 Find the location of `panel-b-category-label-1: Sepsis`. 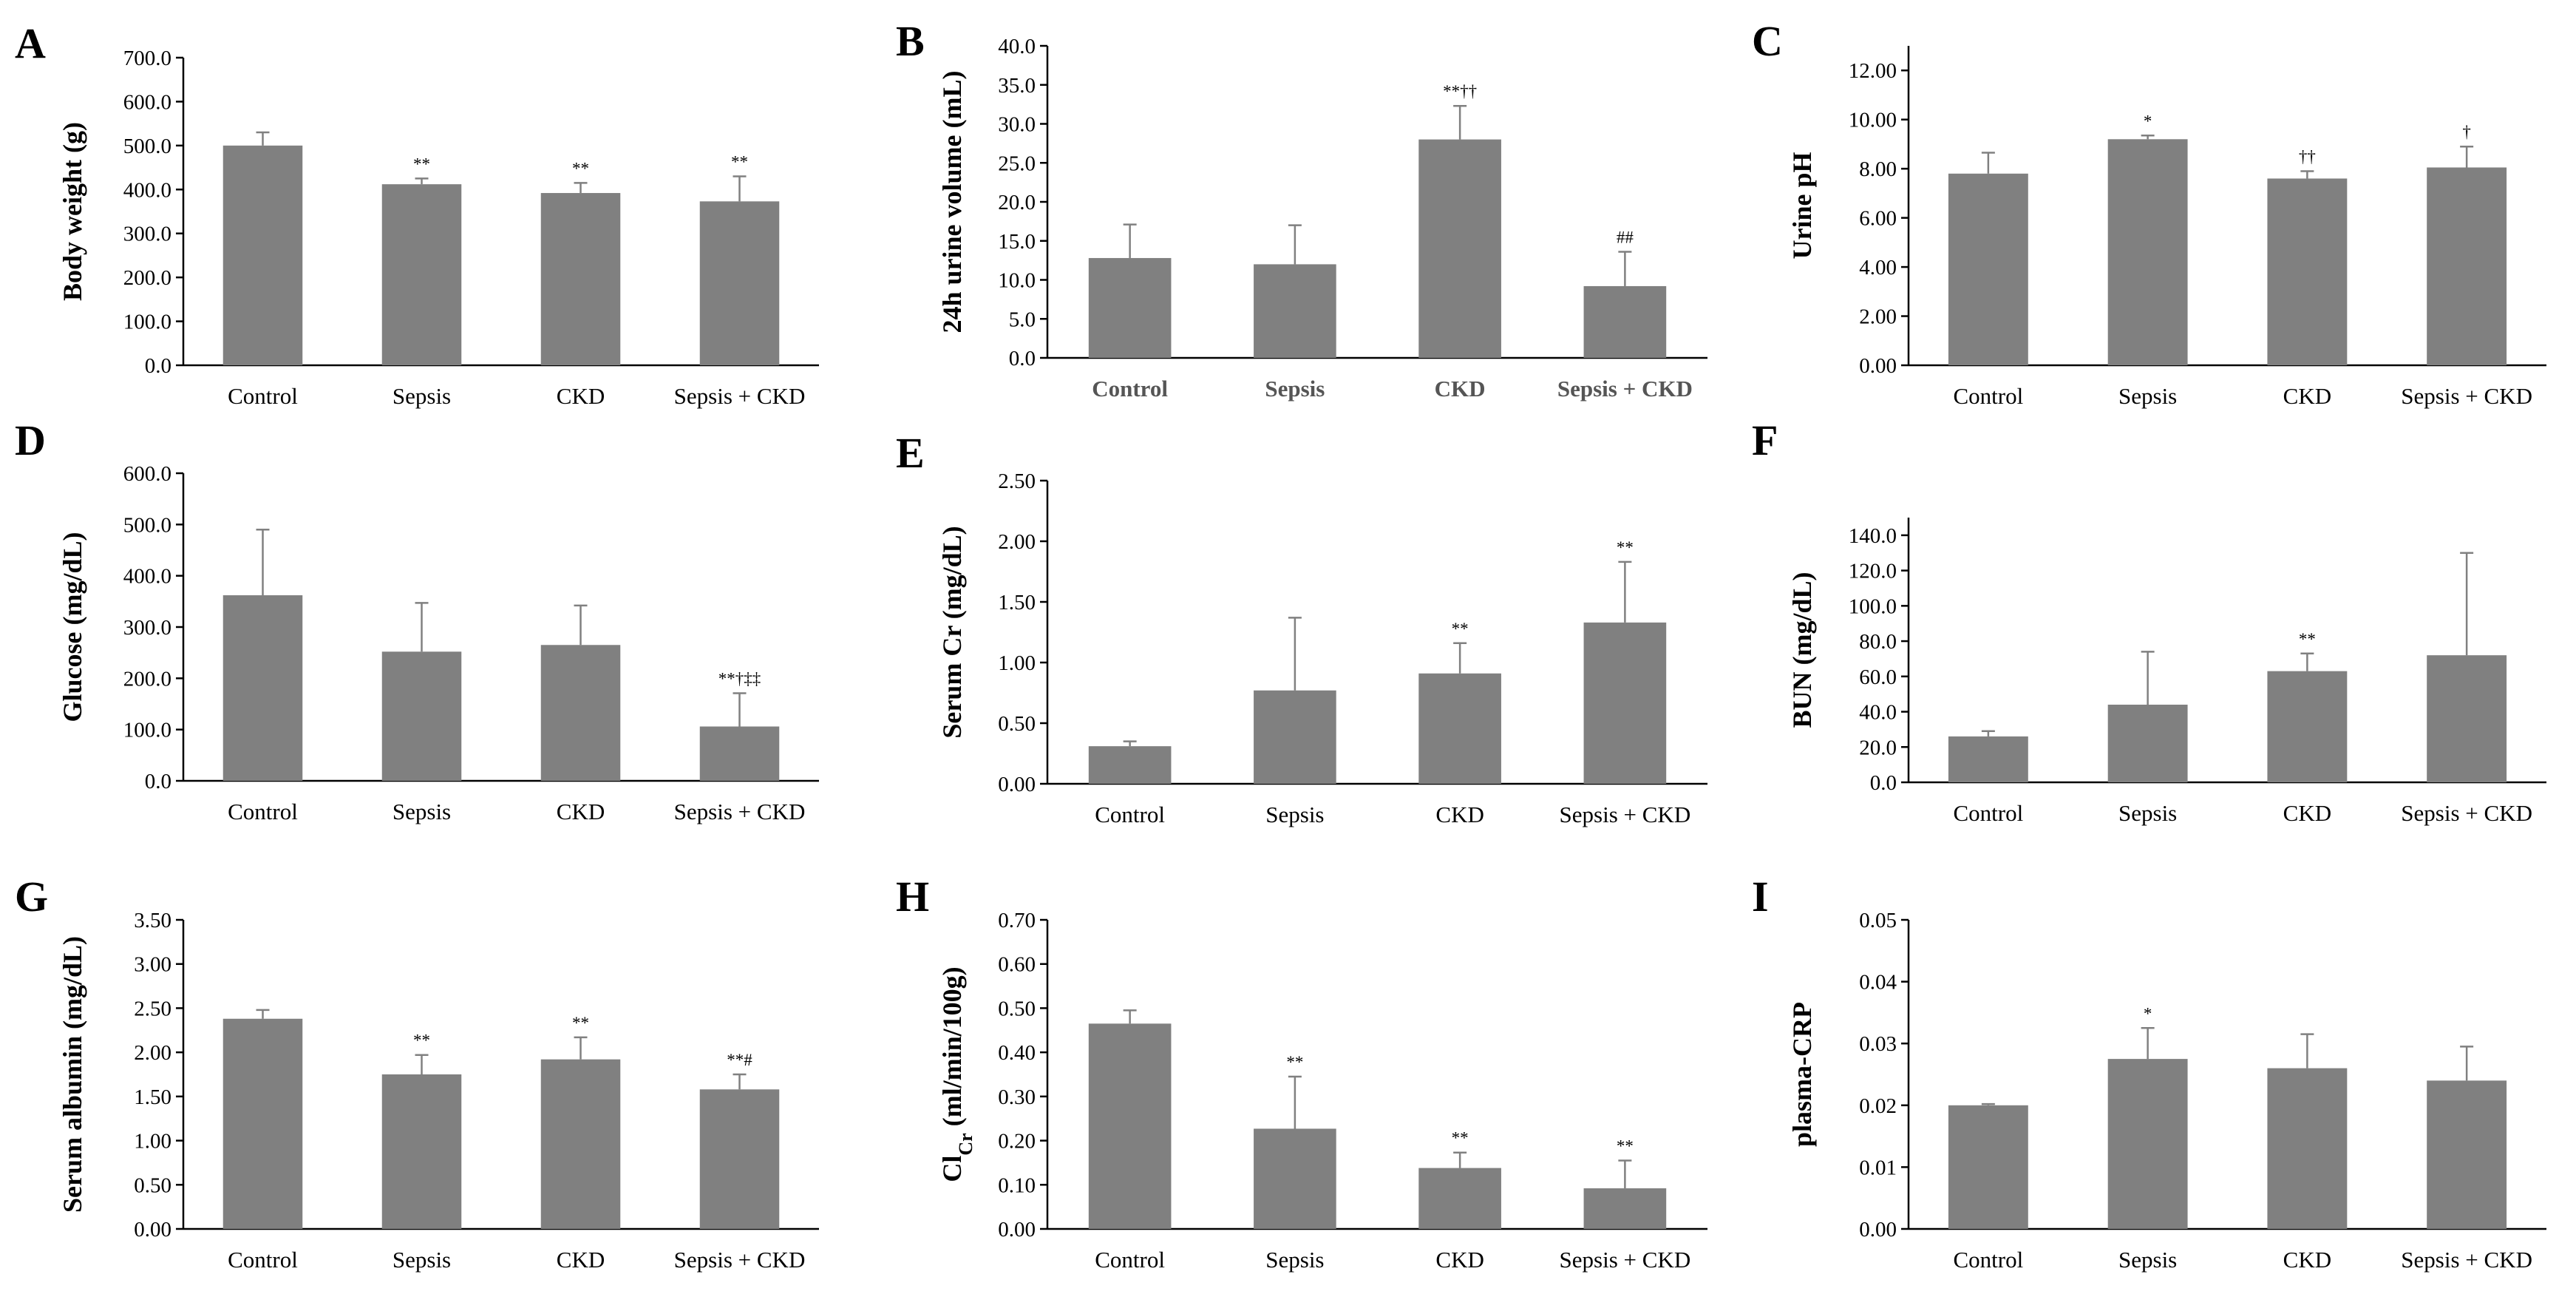

panel-b-category-label-1: Sepsis is located at coordinates (1295, 389).